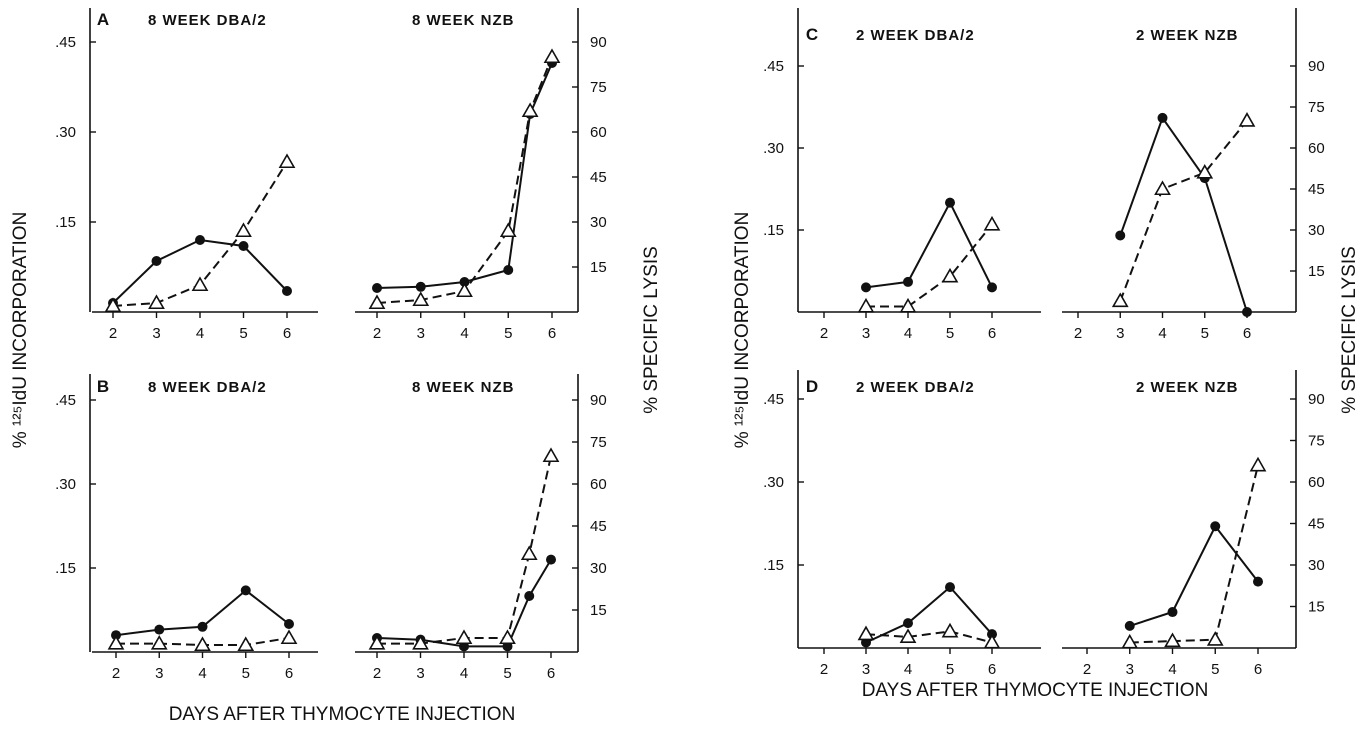  I want to click on x-tick-label-A-right-2: 2, so click(377, 333).